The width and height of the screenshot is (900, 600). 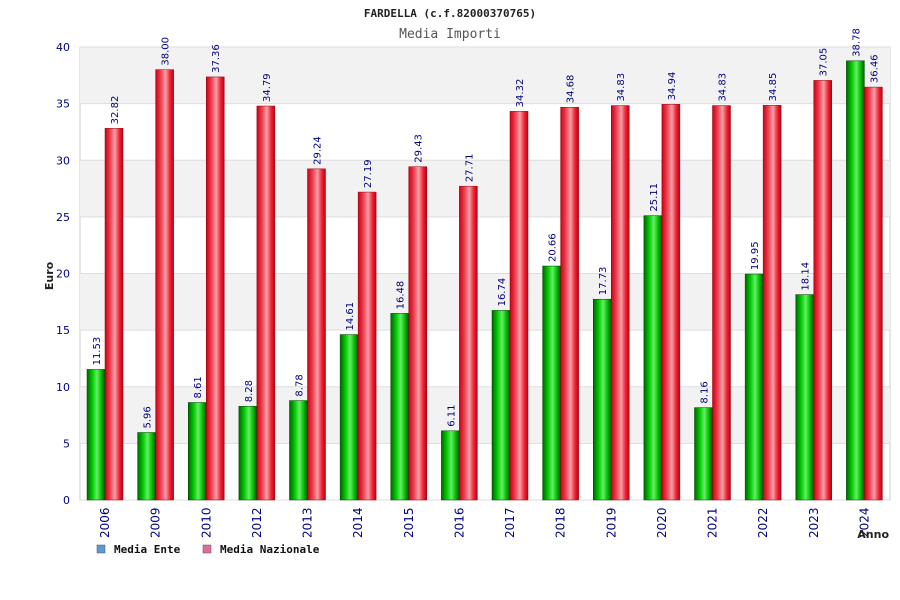 What do you see at coordinates (198, 387) in the screenshot?
I see `data-label: 8.61` at bounding box center [198, 387].